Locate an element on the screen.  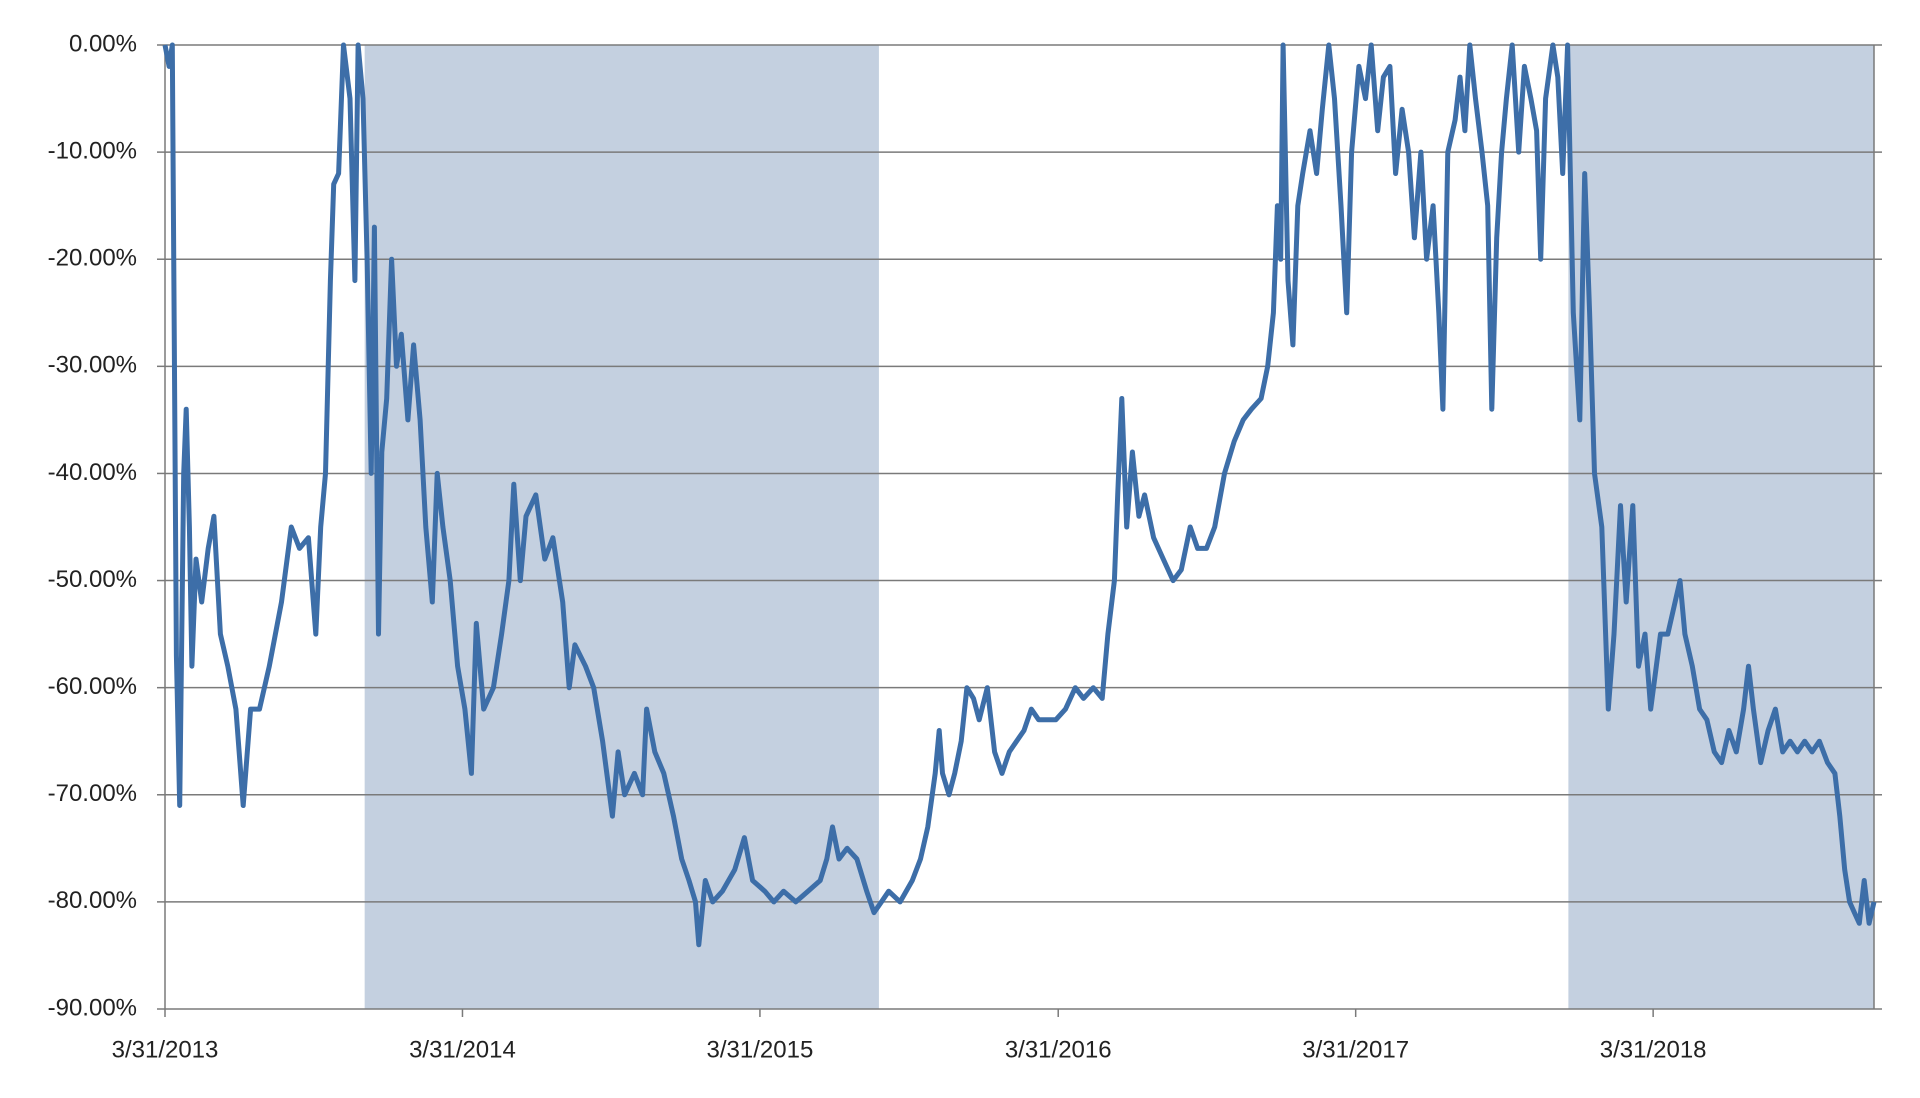
shaded-period is located at coordinates (1721, 527).